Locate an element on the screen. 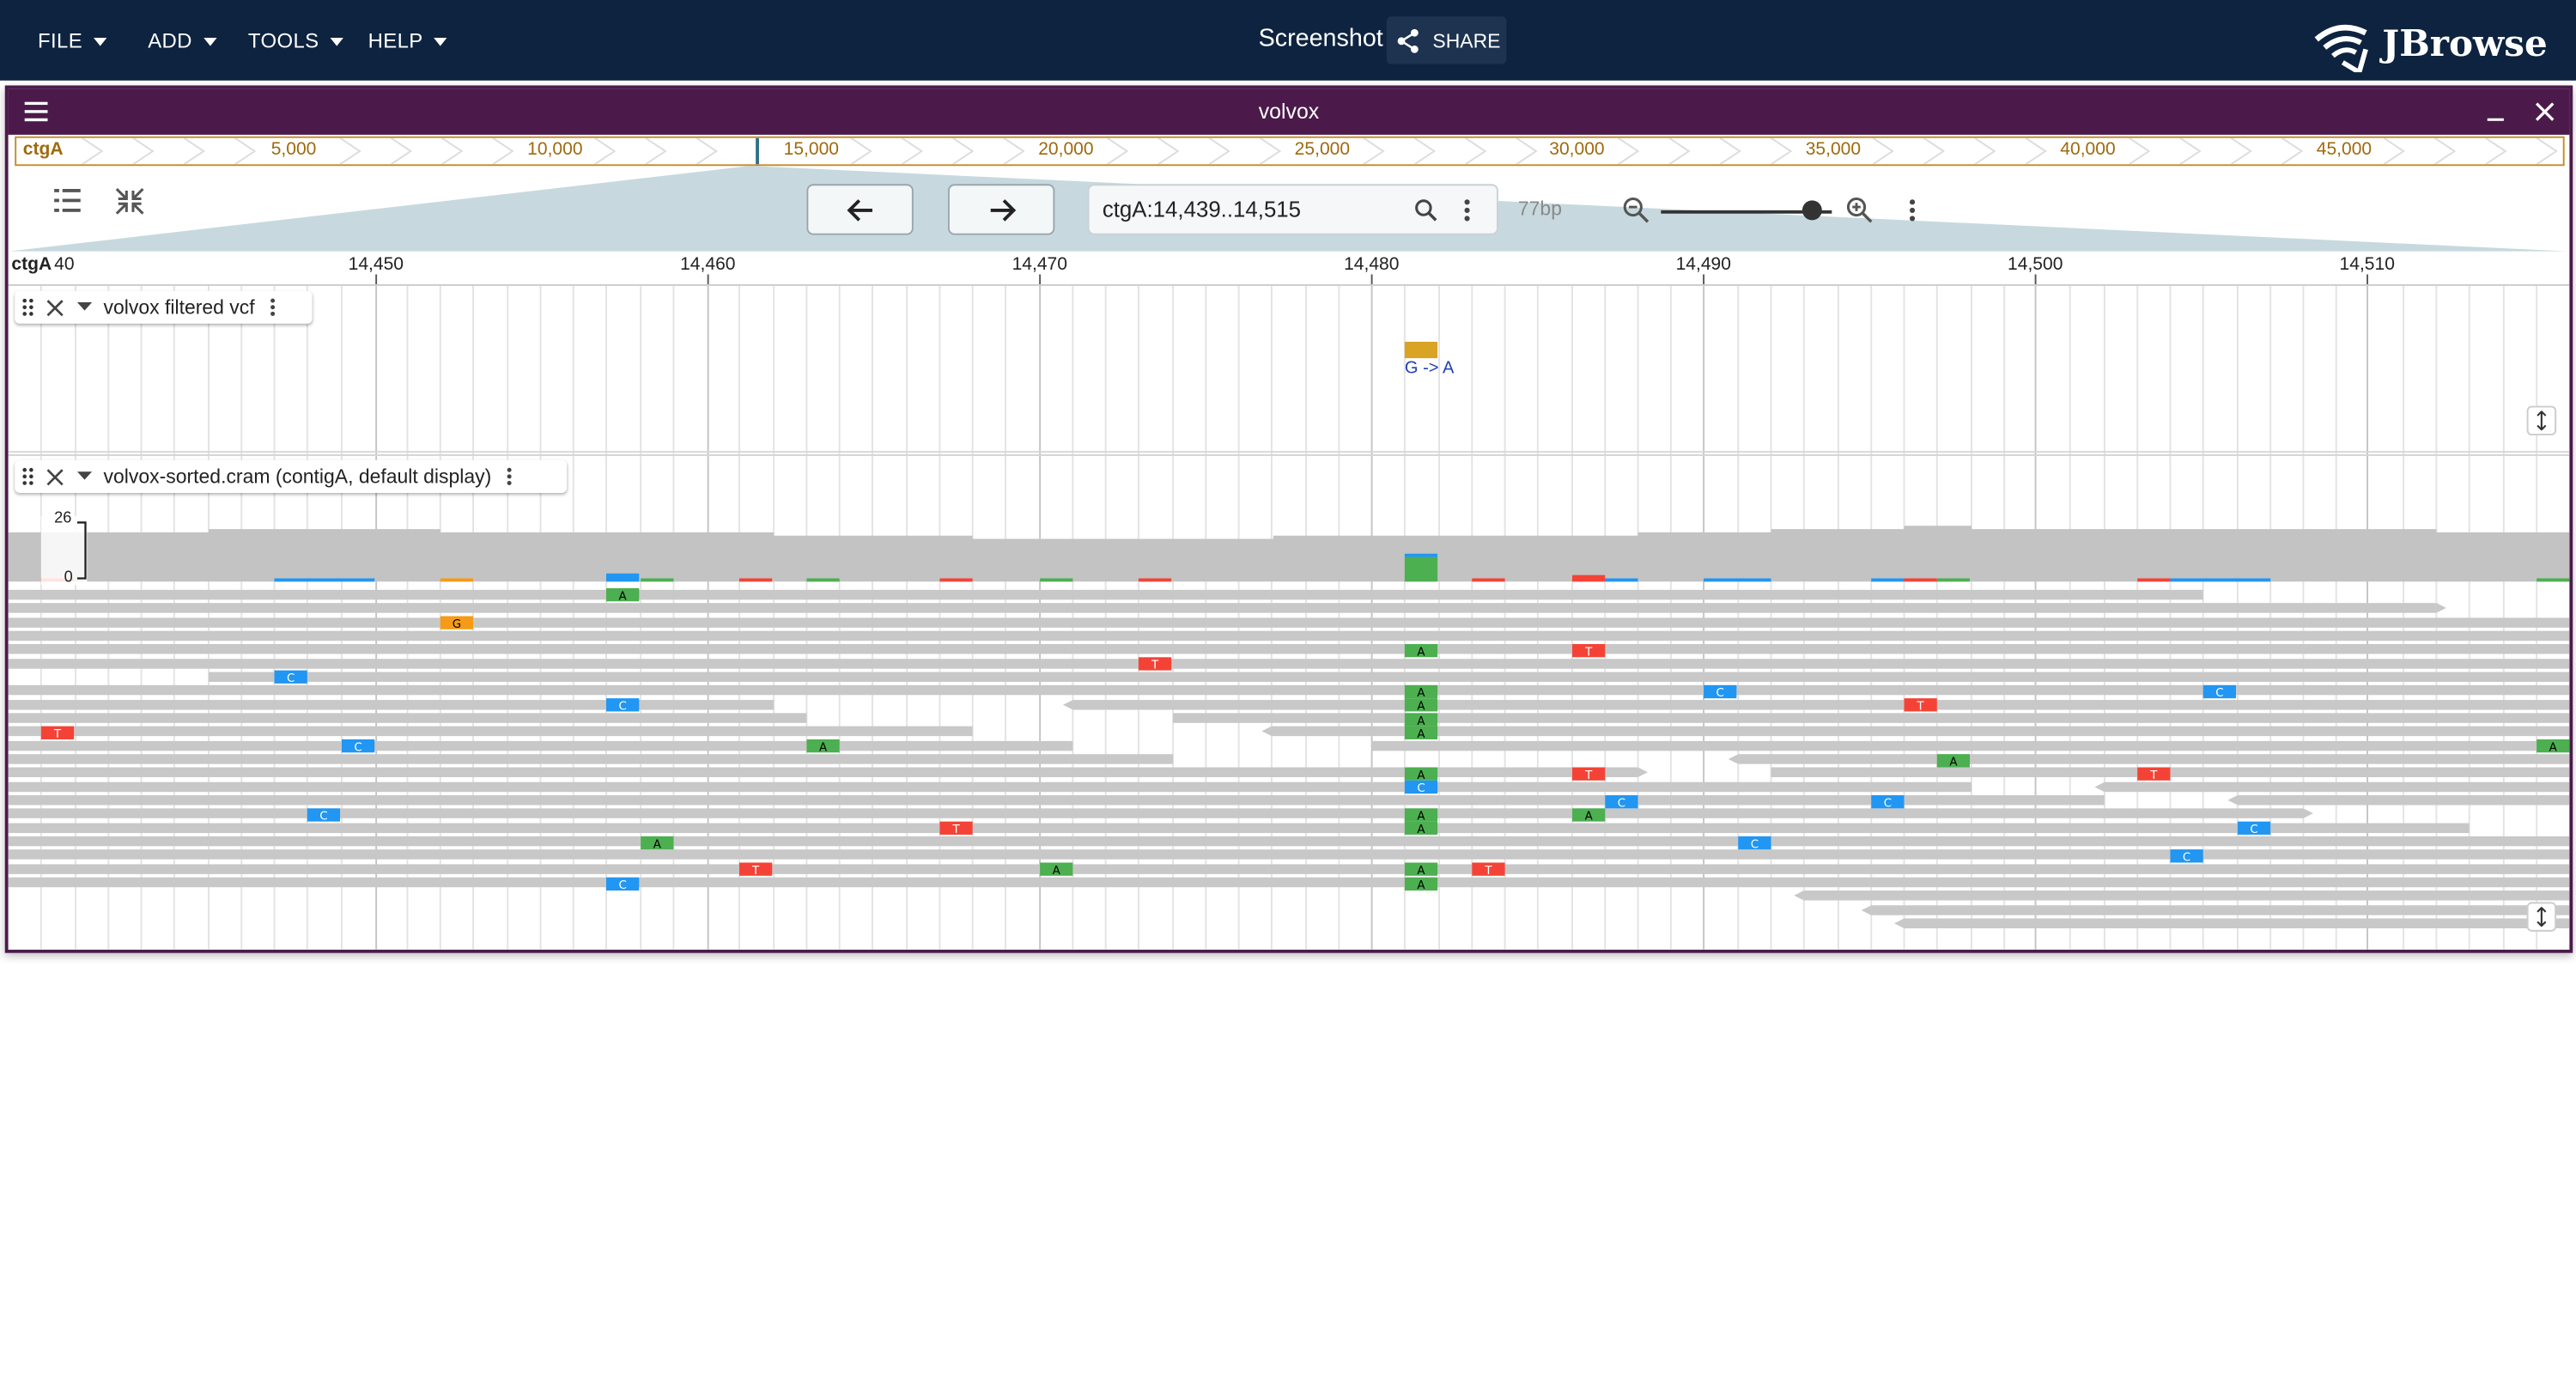  location-search-box is located at coordinates (1292, 209).